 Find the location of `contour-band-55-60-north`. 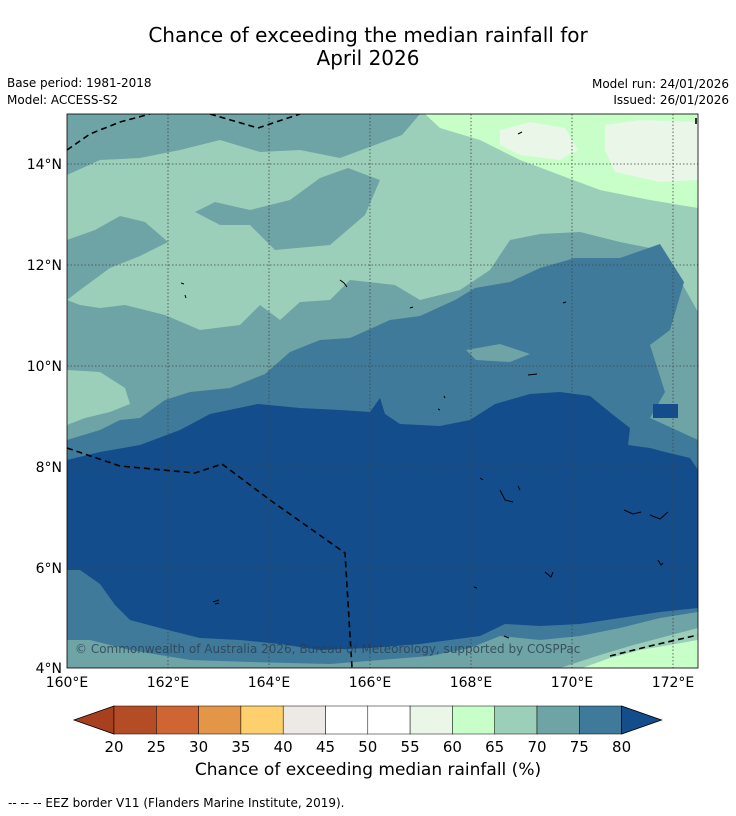

contour-band-55-60-north is located at coordinates (651, 151).